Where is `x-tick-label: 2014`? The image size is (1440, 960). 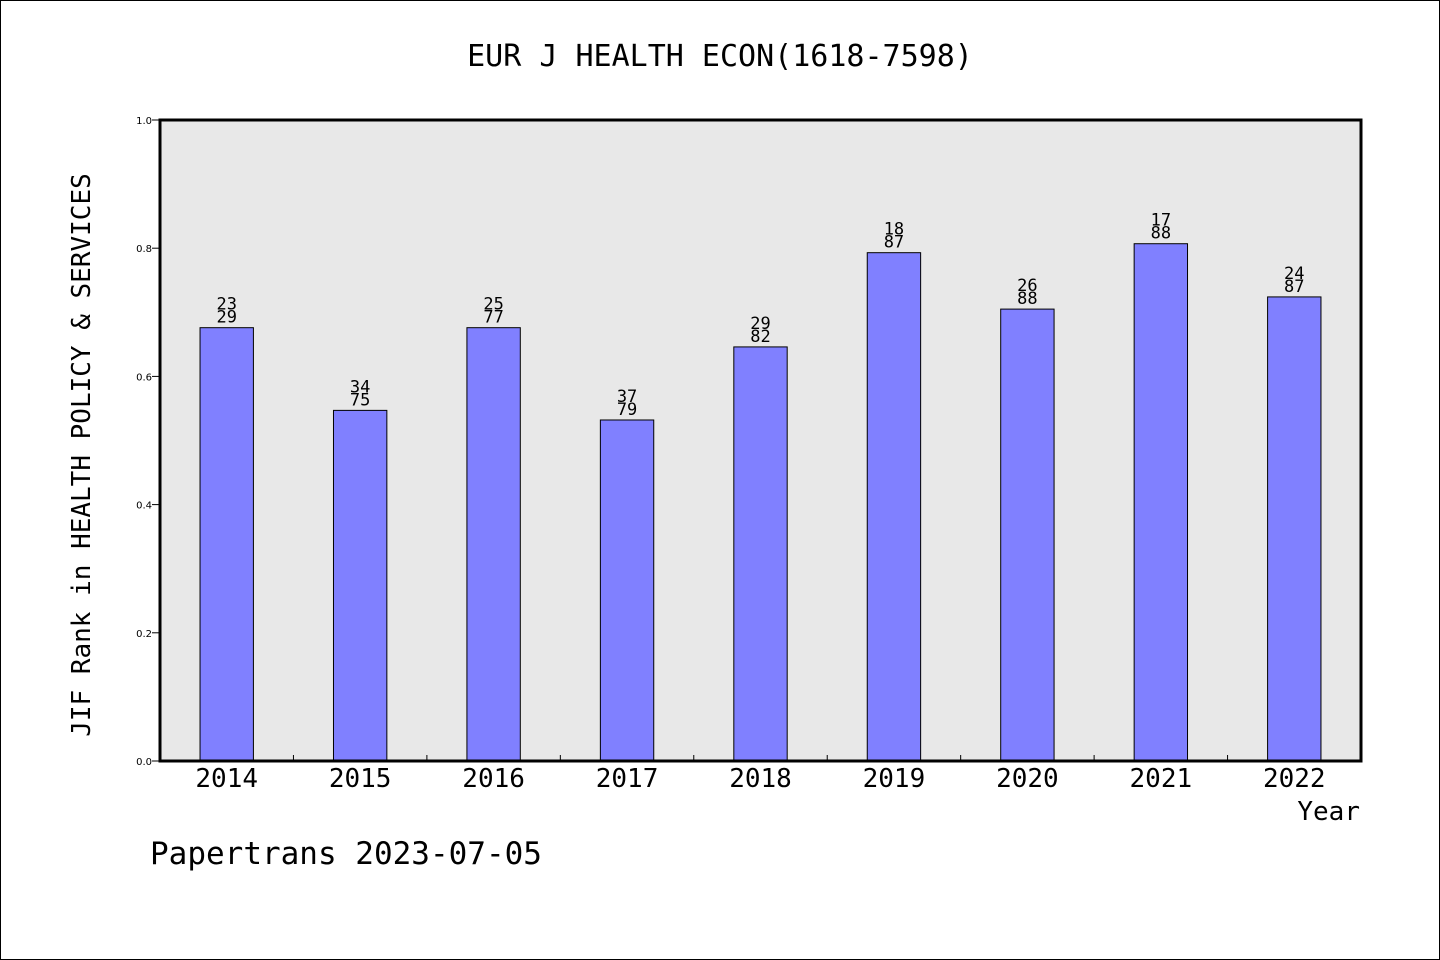 x-tick-label: 2014 is located at coordinates (226, 779).